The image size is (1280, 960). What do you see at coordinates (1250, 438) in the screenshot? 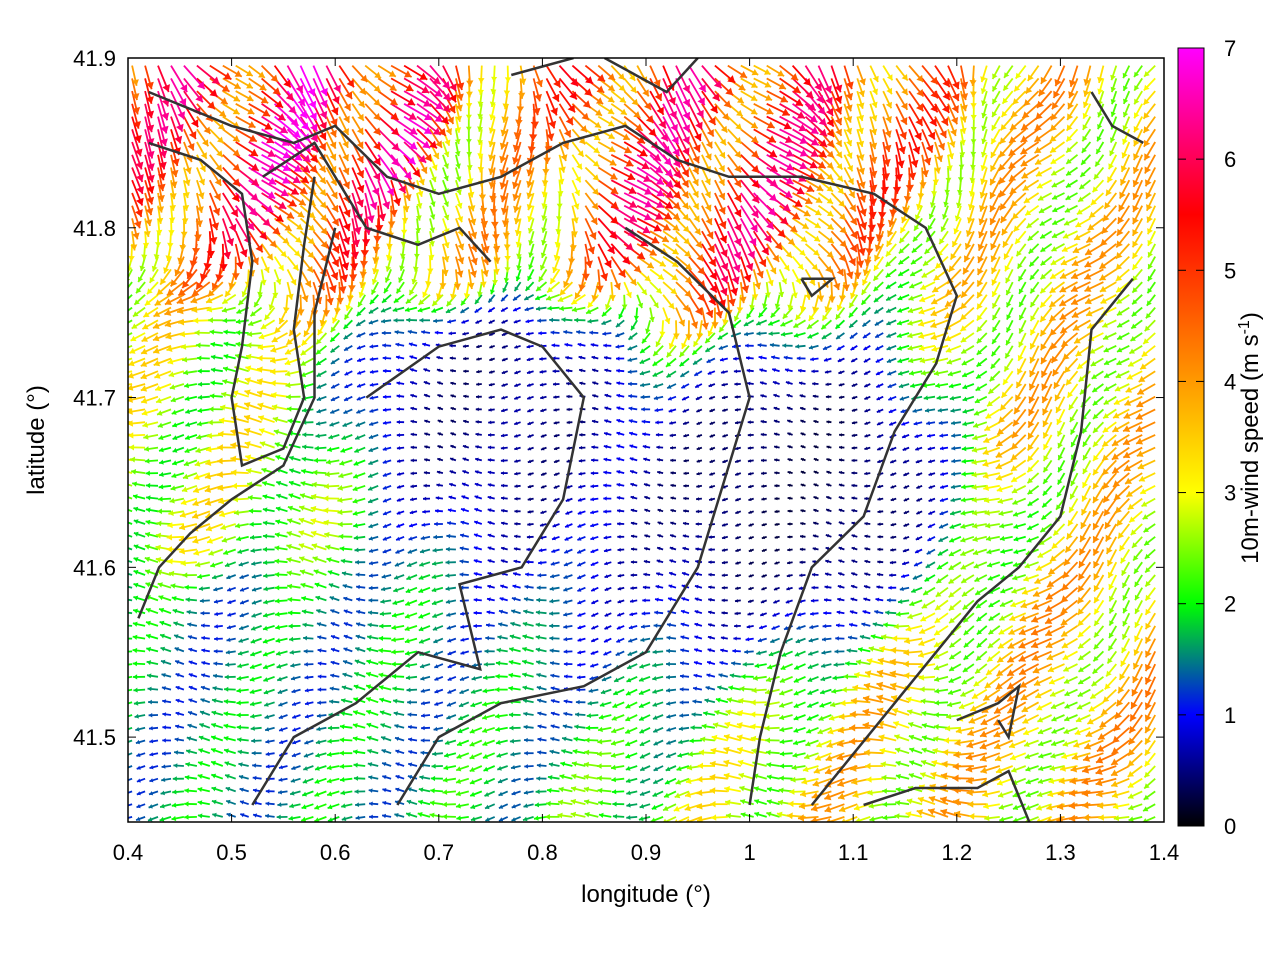
I see `colorbar-label: 10m-wind speed (m s-1)` at bounding box center [1250, 438].